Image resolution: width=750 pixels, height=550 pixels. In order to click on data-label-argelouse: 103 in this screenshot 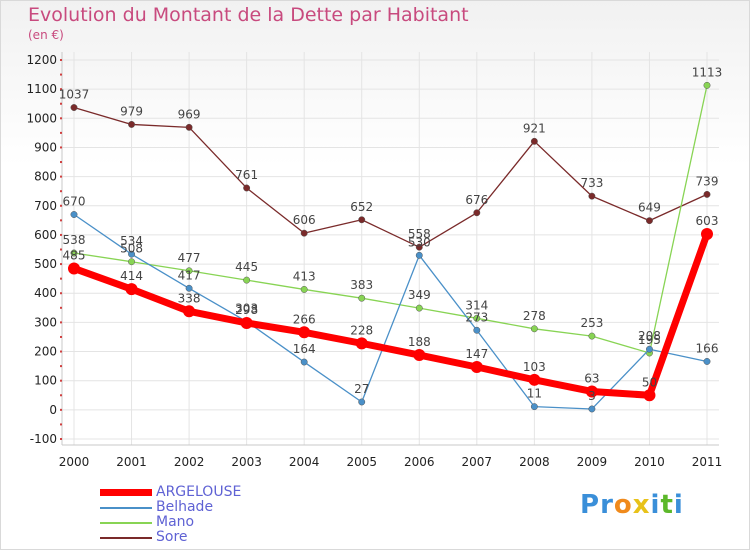, I will do `click(534, 367)`.